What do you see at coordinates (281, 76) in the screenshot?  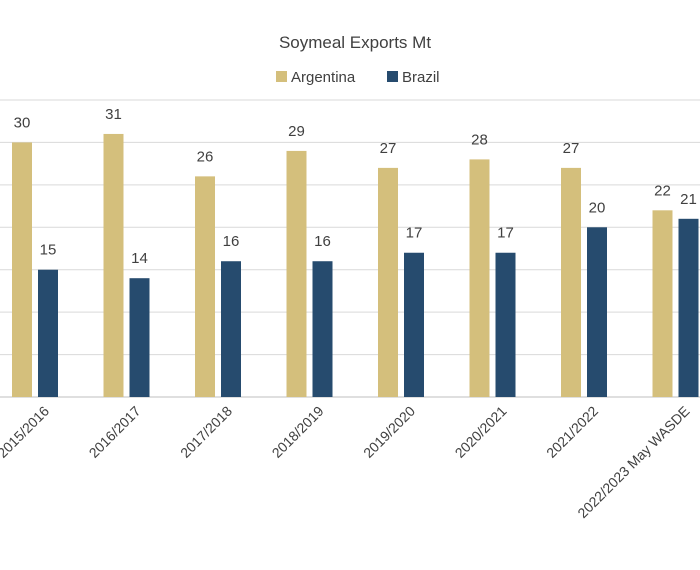 I see `legend-swatch-argentina` at bounding box center [281, 76].